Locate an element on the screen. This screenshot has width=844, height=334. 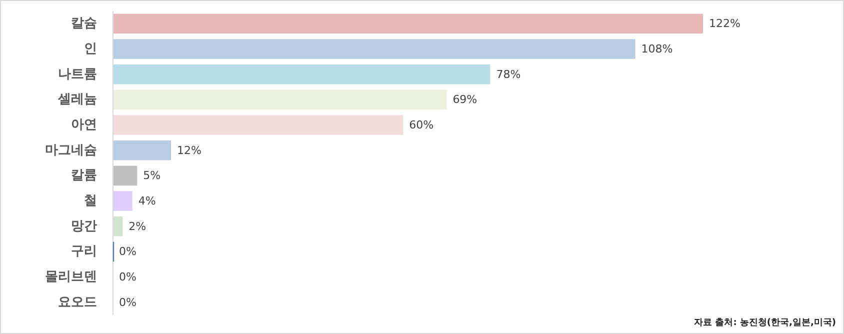
y-tick-label: 인 is located at coordinates (90, 49).